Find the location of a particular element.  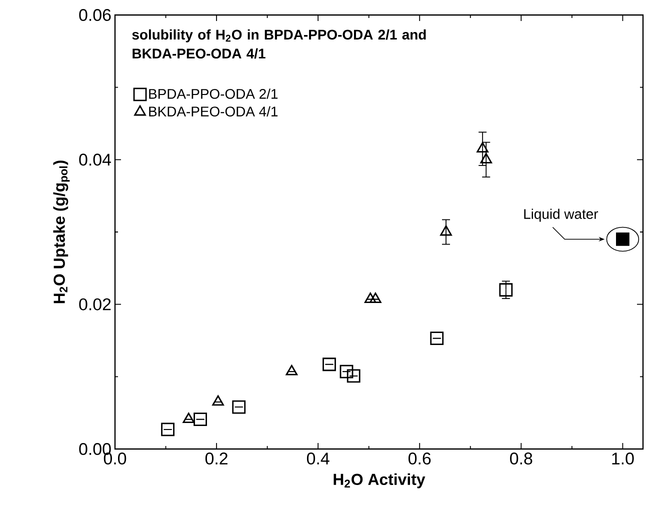

x-tick-label: 0.8 is located at coordinates (521, 458).